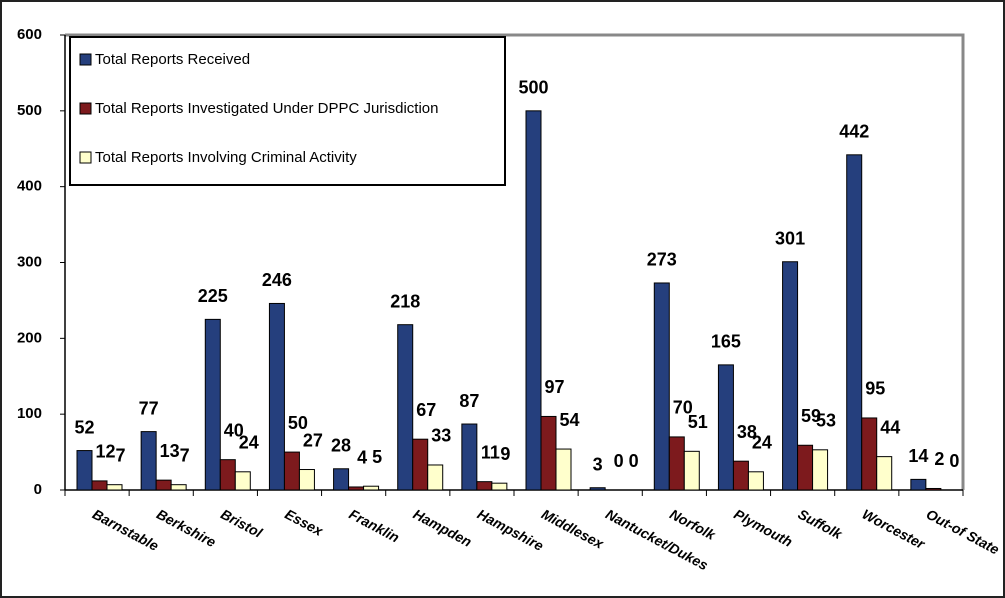  Describe the element at coordinates (405, 301) in the screenshot. I see `value-label: 218` at that location.